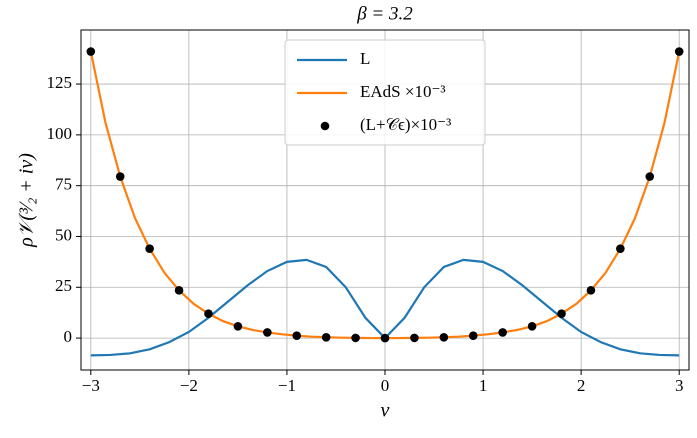 The image size is (697, 438). I want to click on y-tick-label: 100, so click(60, 133).